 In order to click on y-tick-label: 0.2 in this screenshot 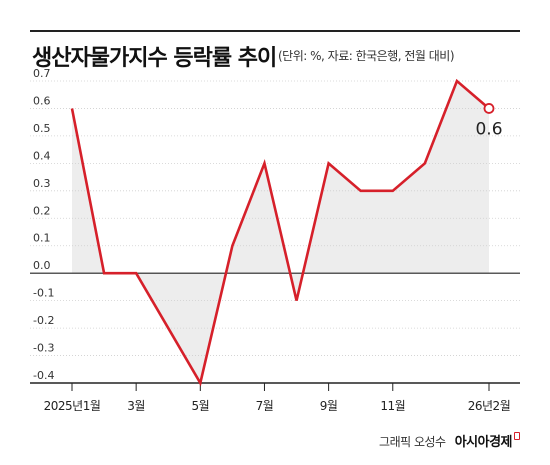, I will do `click(42, 210)`.